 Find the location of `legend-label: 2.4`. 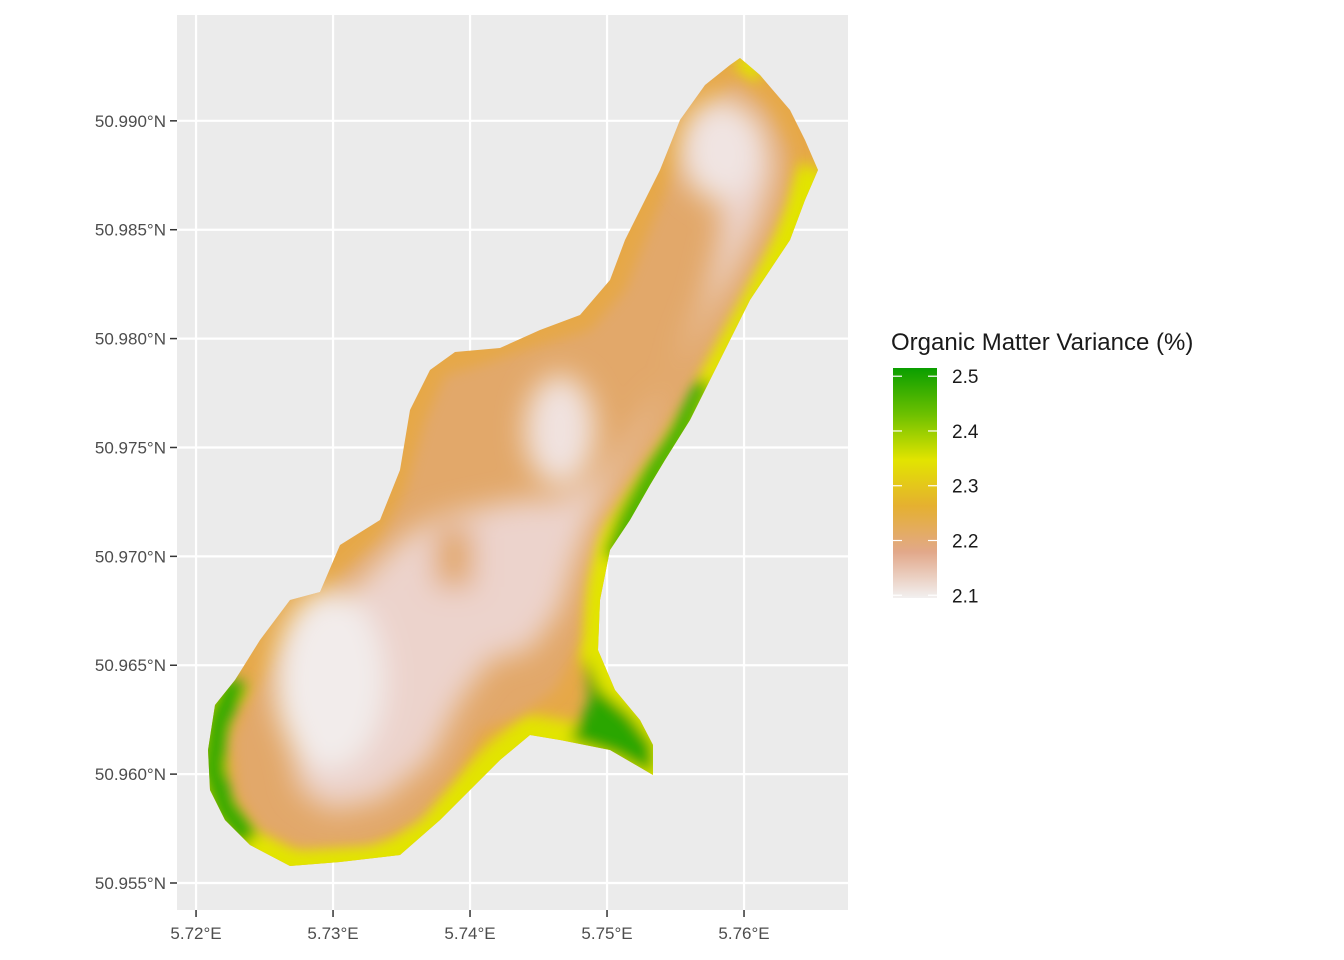

legend-label: 2.4 is located at coordinates (965, 432).